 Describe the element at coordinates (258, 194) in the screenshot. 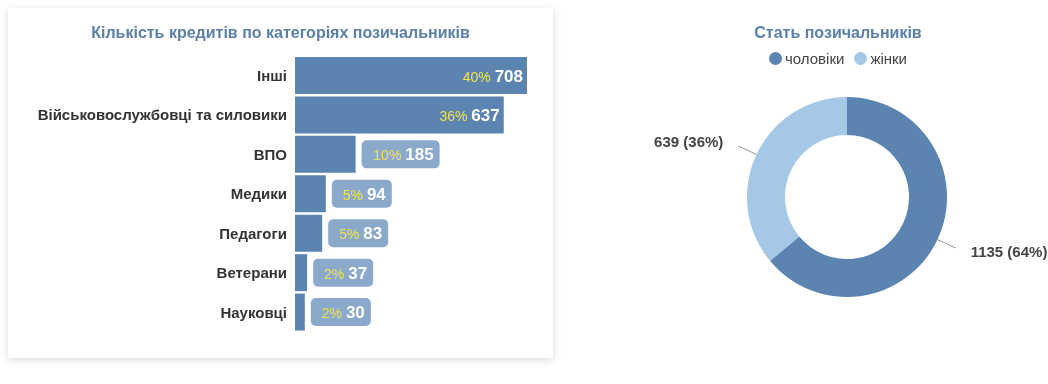

I see `y-tick-label: Медики` at that location.